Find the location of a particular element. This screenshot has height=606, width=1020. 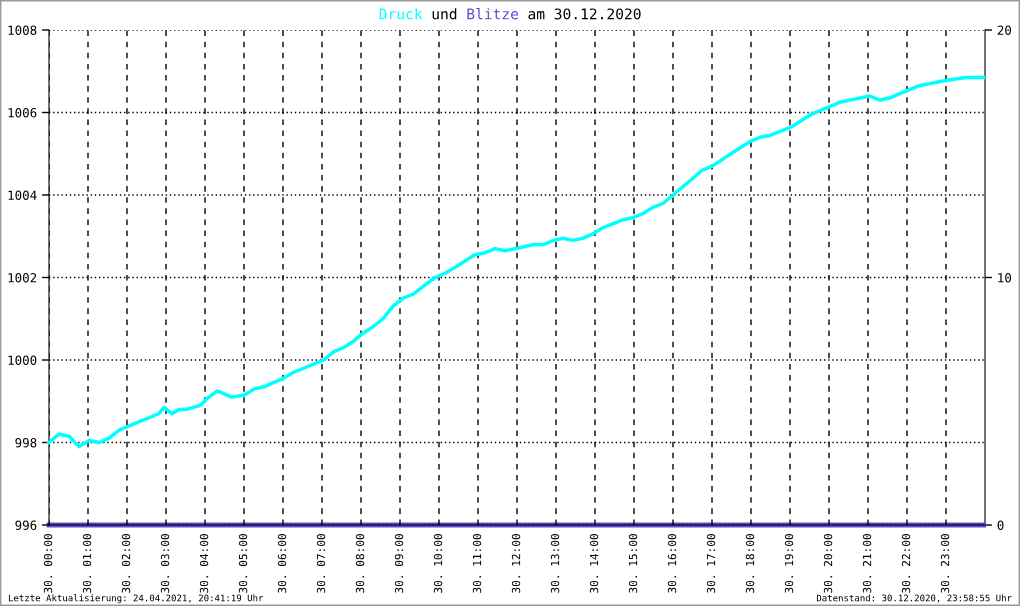

x-tick-label: 30. 02:00 is located at coordinates (126, 563).